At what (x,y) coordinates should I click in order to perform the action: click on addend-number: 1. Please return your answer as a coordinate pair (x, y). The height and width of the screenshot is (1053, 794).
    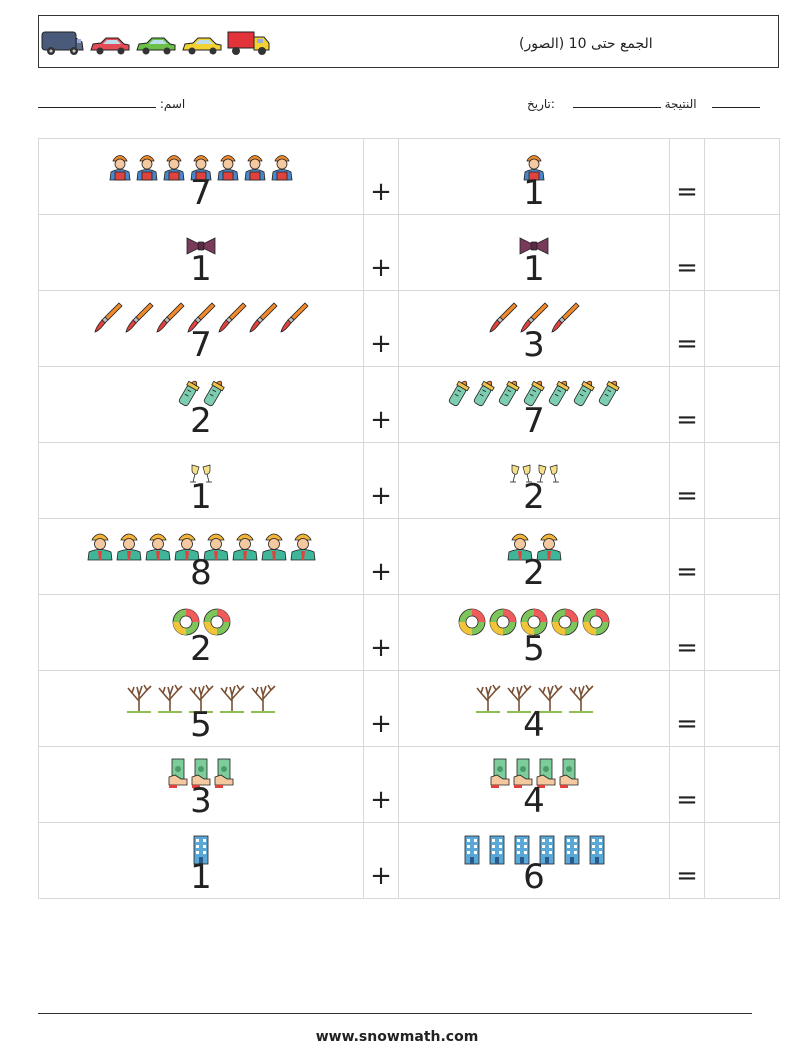
    Looking at the image, I should click on (534, 193).